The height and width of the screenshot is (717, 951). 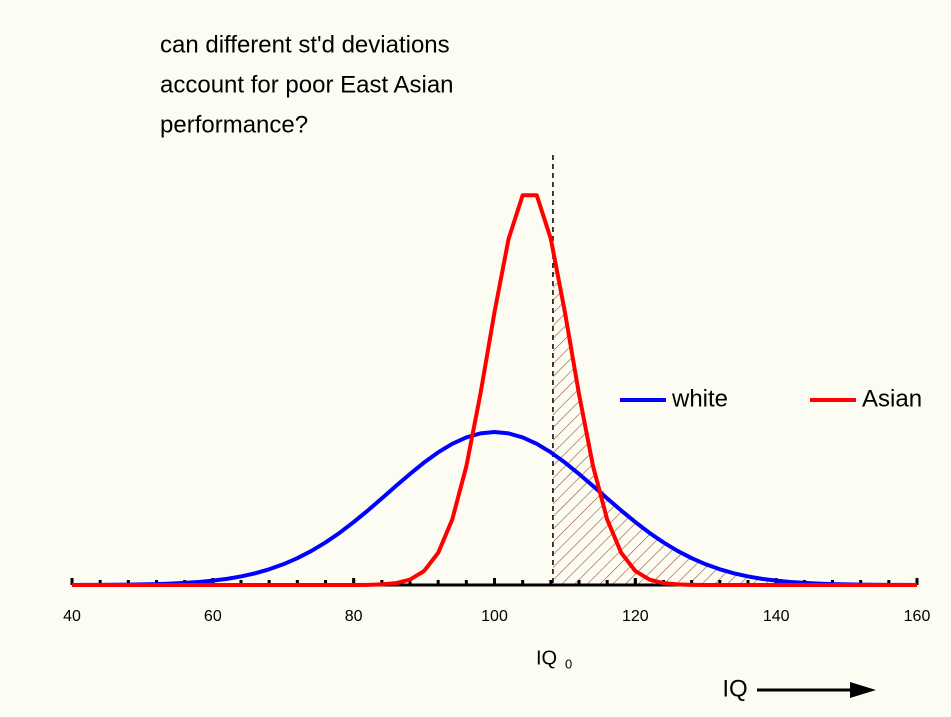 What do you see at coordinates (635, 616) in the screenshot?
I see `x-tick-label: 120` at bounding box center [635, 616].